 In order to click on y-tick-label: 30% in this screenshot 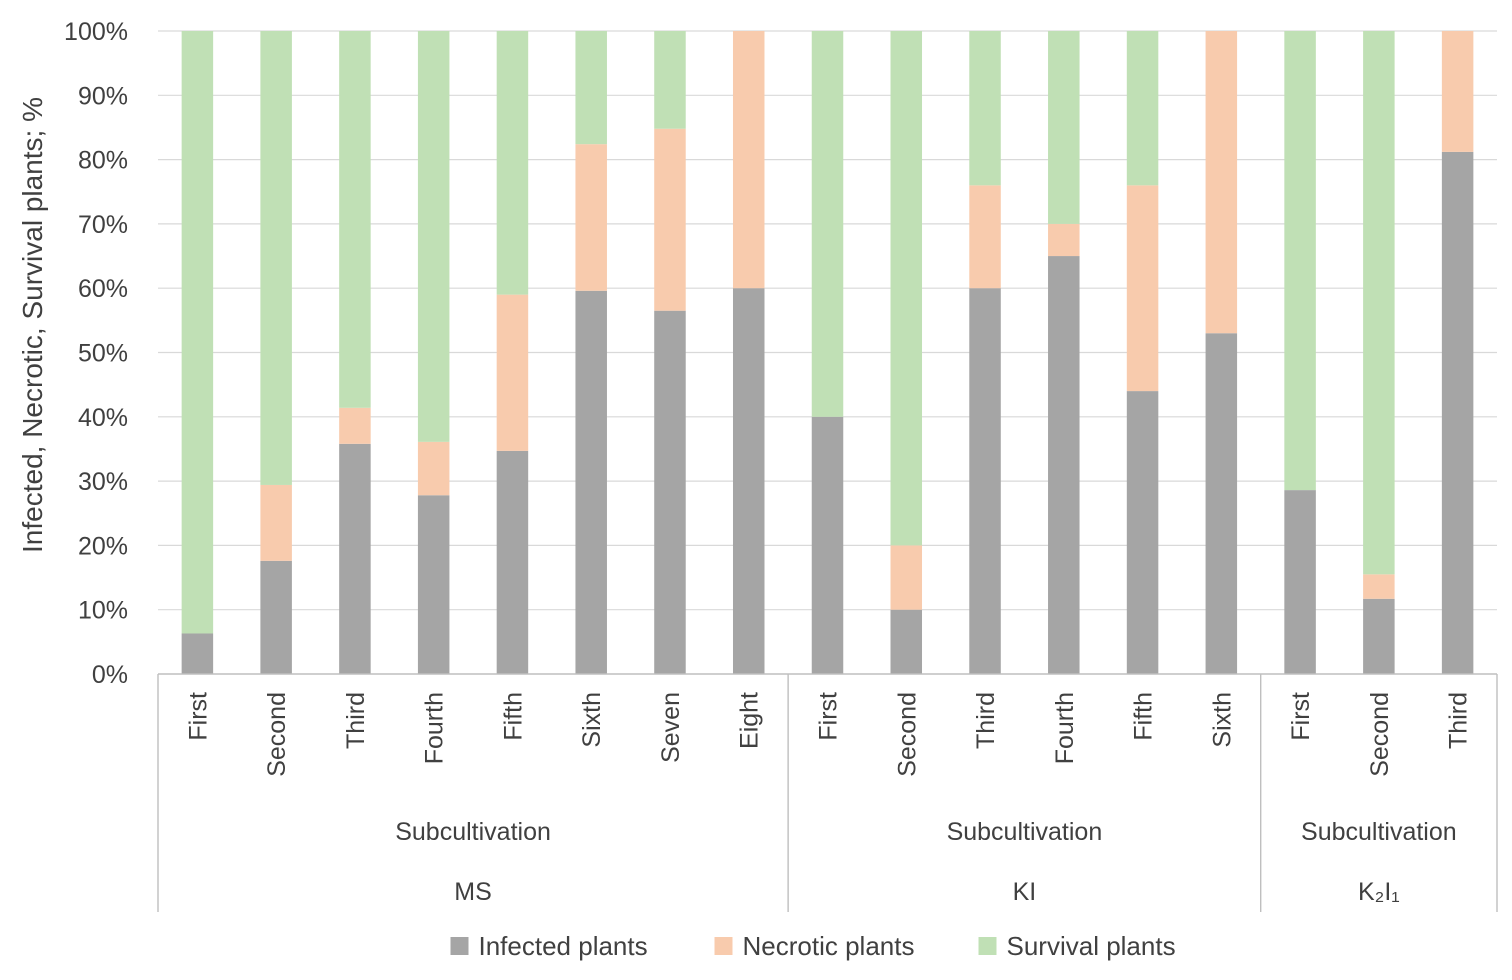, I will do `click(103, 482)`.